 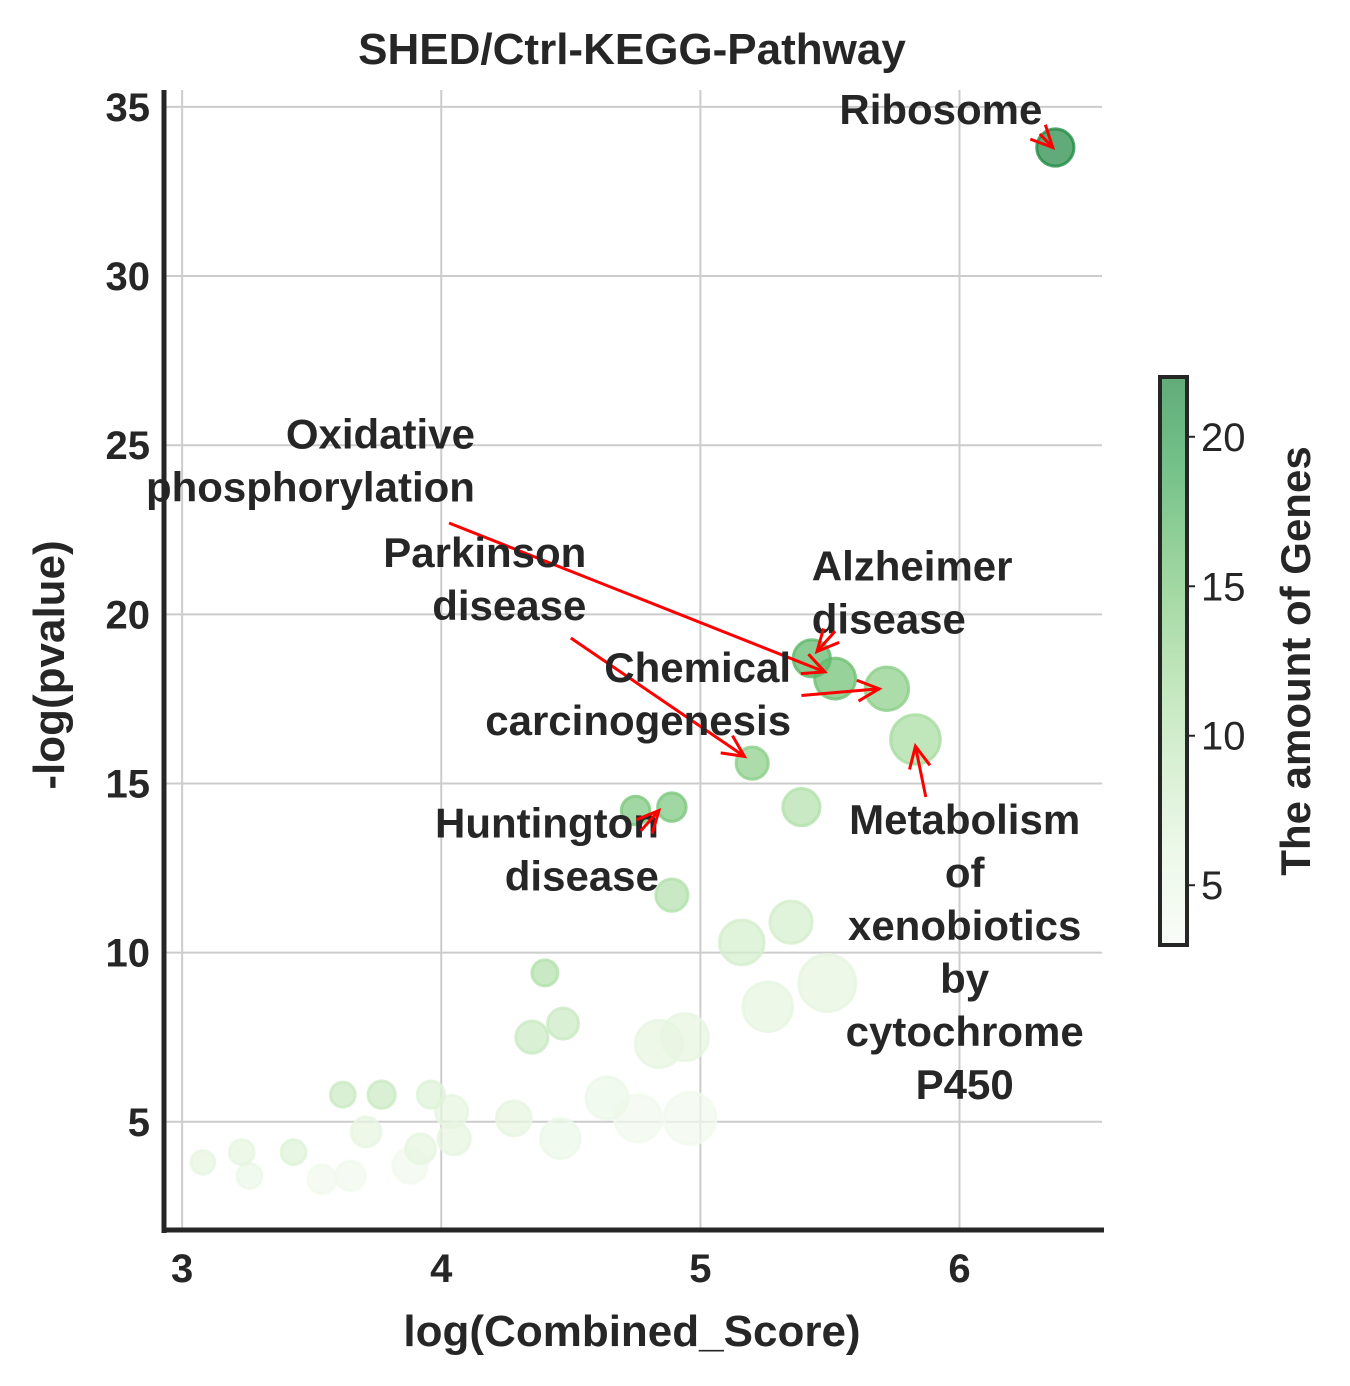 I want to click on y-tick-label: 25, so click(x=128, y=446).